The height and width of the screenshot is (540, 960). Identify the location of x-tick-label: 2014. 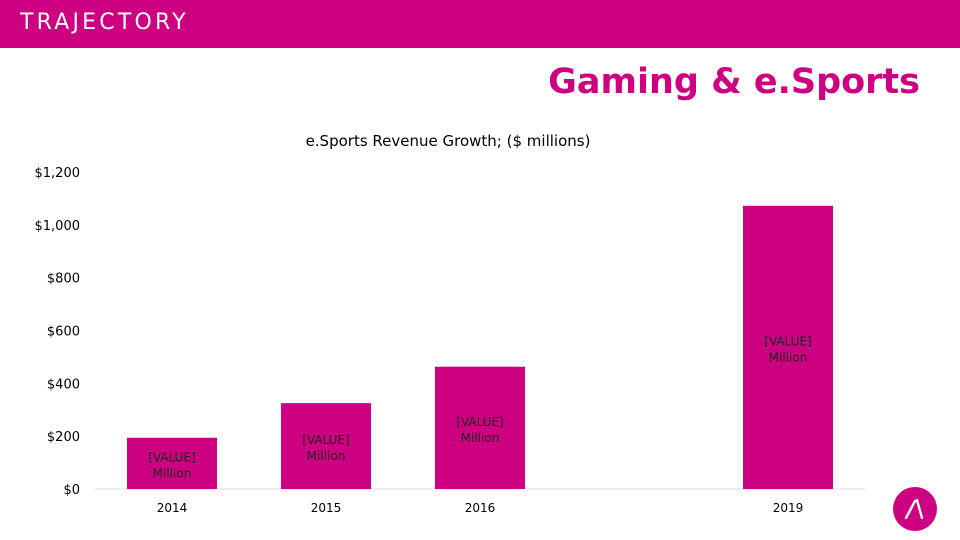
(172, 508).